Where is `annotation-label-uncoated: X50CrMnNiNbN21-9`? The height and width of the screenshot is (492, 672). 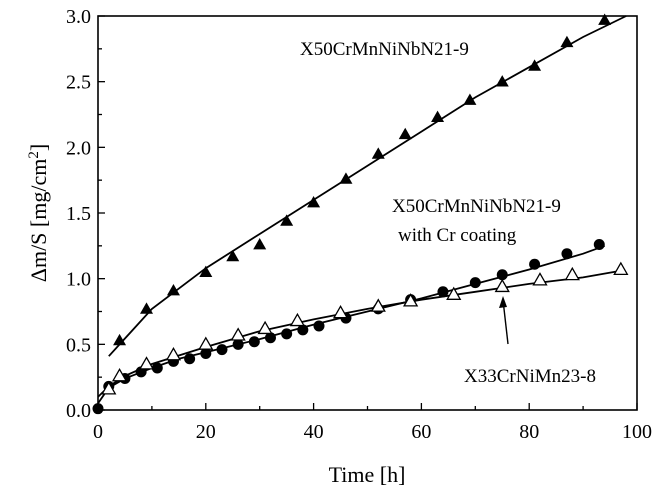 annotation-label-uncoated: X50CrMnNiNbN21-9 is located at coordinates (384, 49).